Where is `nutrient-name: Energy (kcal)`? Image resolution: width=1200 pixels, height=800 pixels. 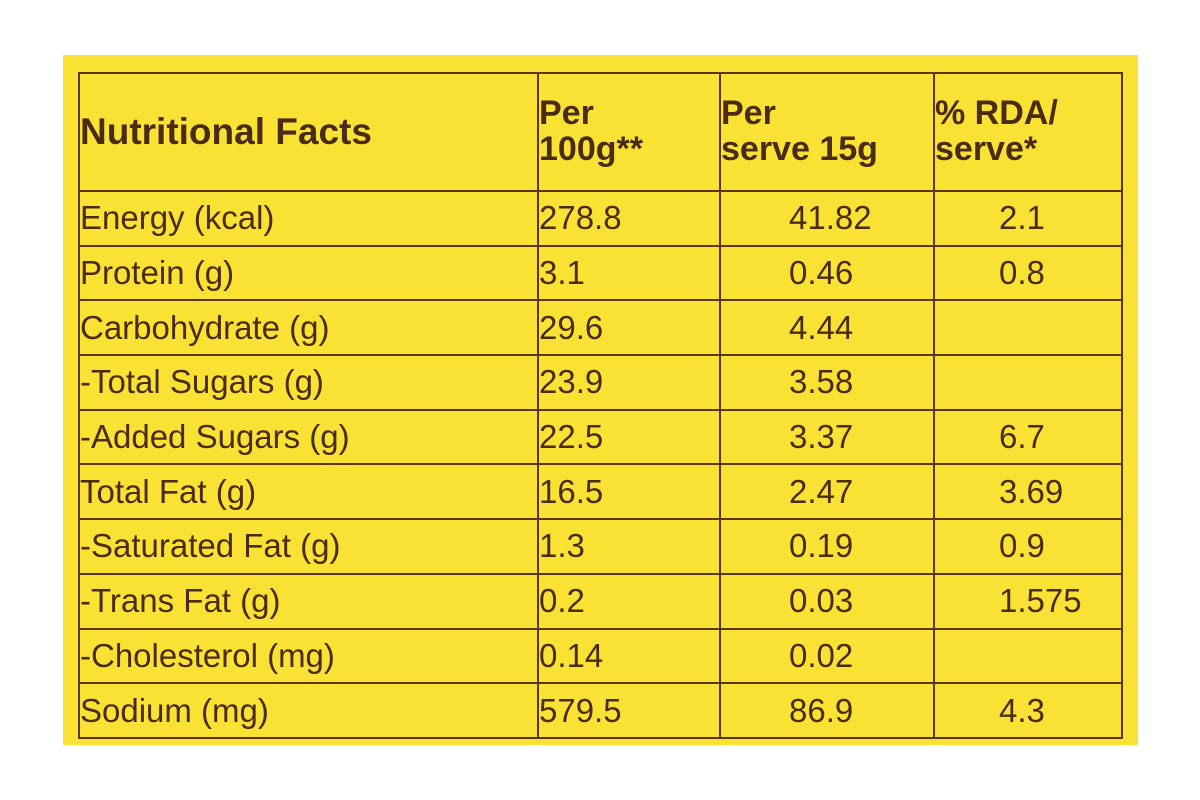 nutrient-name: Energy (kcal) is located at coordinates (308, 218).